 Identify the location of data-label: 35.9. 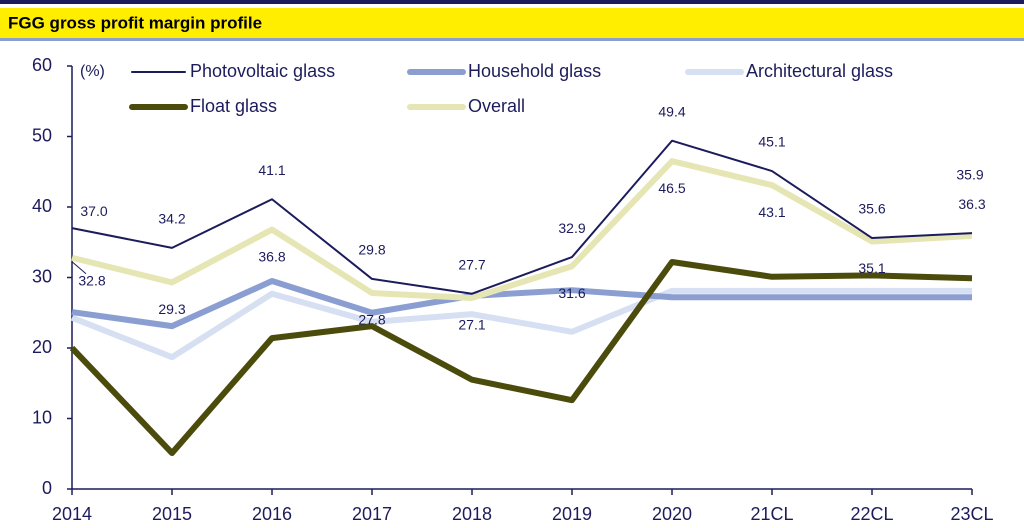
(969, 175).